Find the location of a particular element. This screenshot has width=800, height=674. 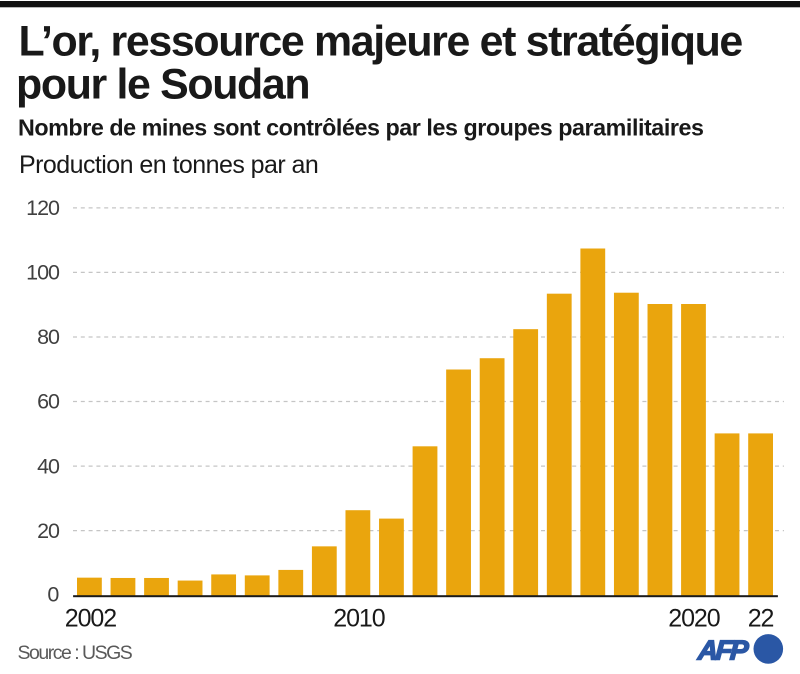

svg-text: 80 is located at coordinates (48, 337).